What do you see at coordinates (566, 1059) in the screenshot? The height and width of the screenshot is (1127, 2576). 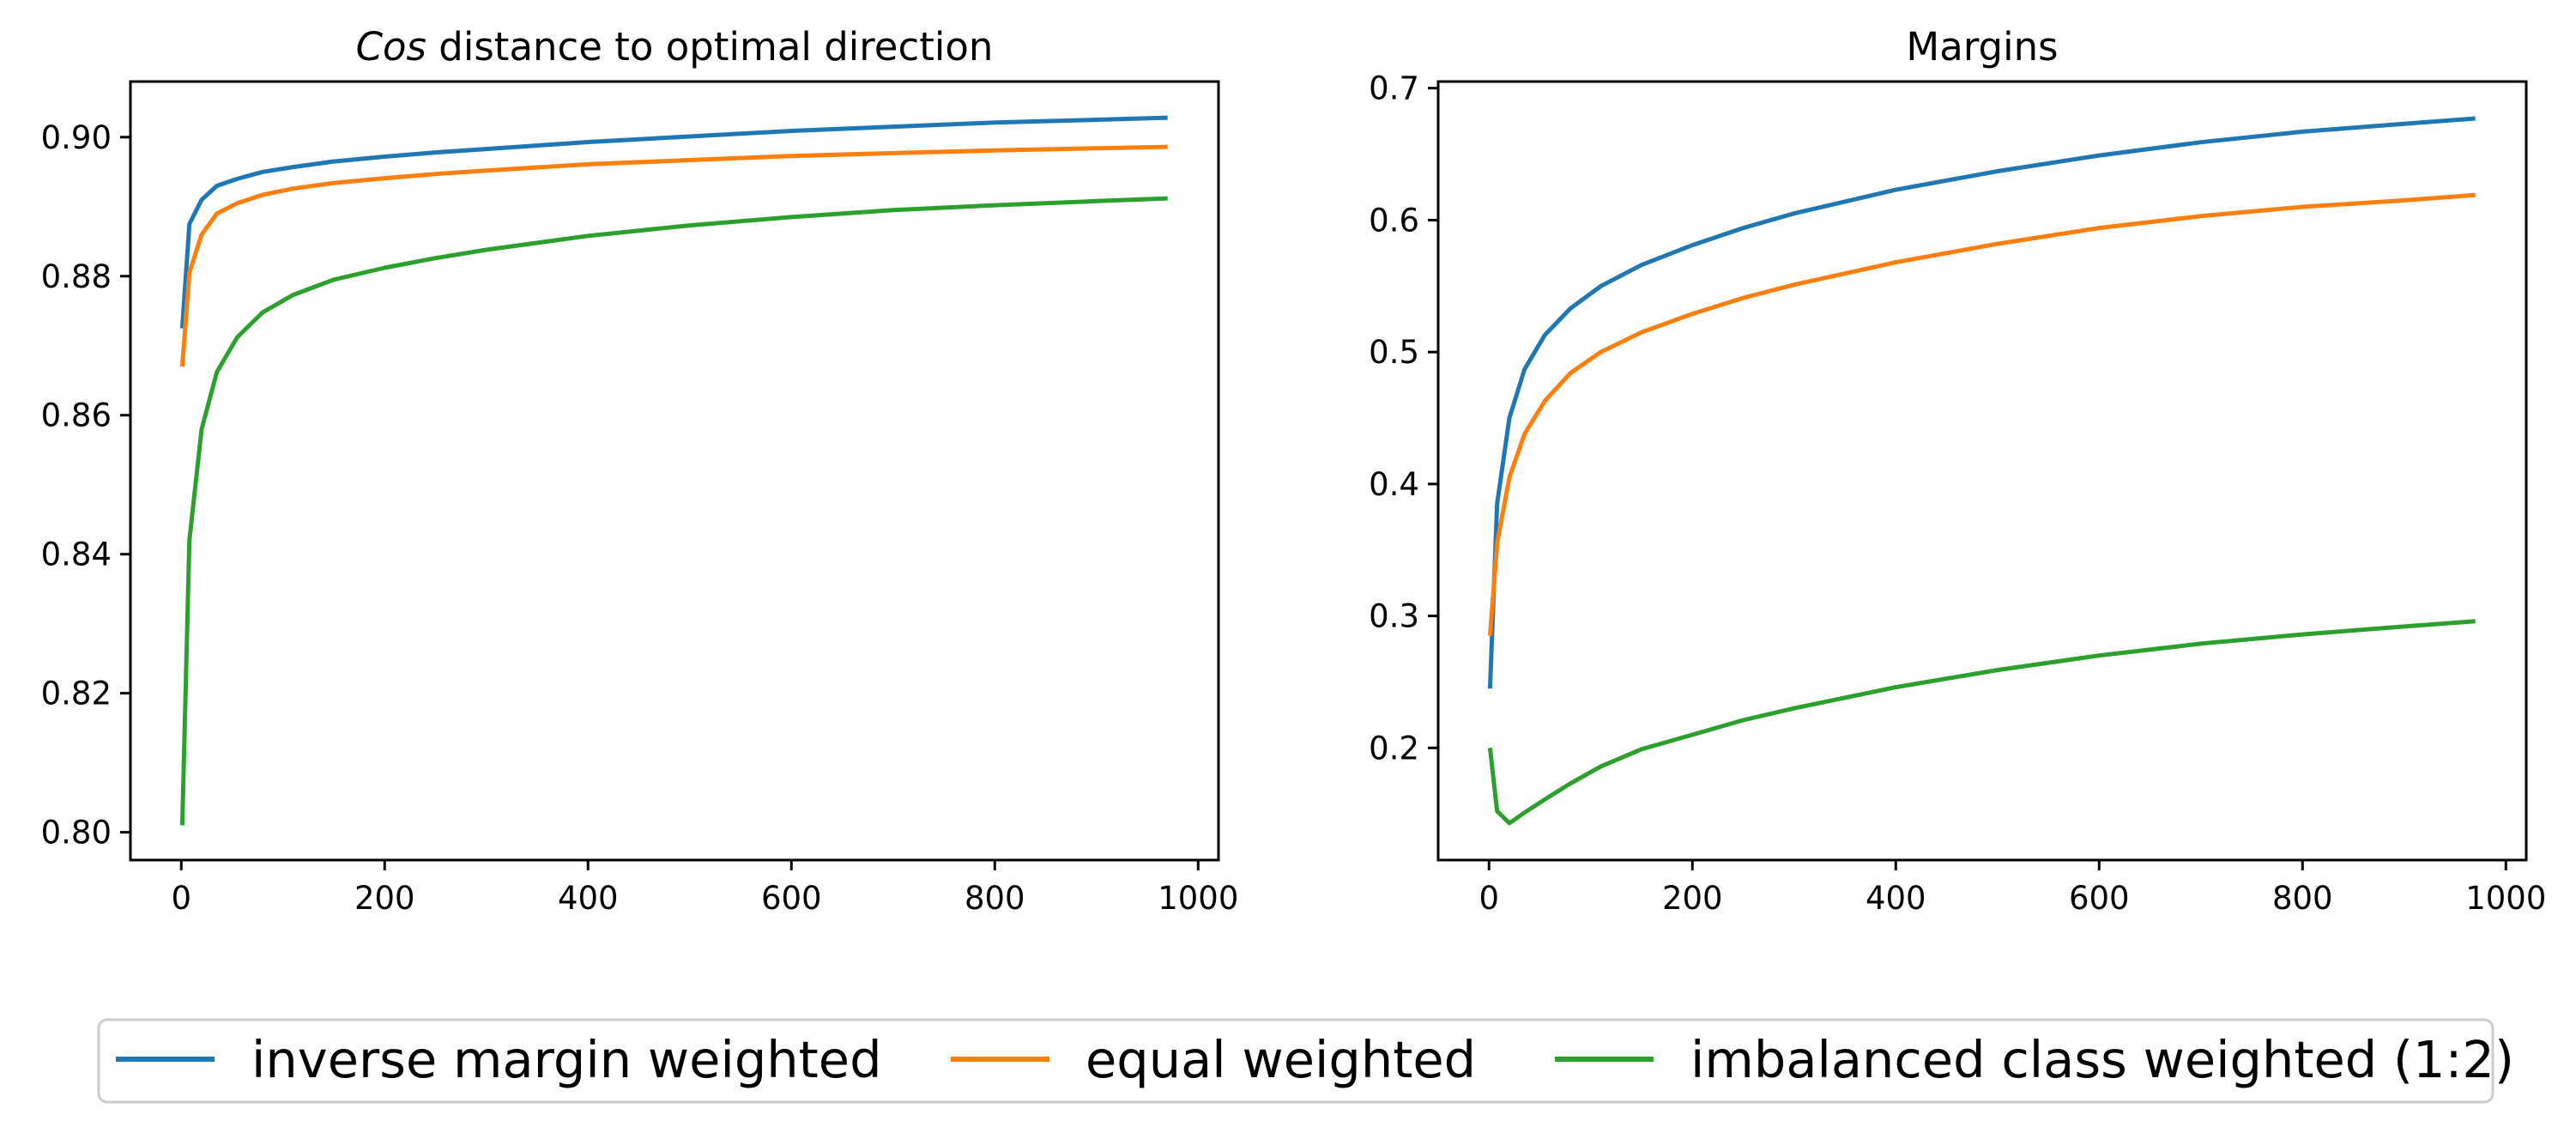 I see `legend-label-inverse-margin-weighted: inverse margin weighted` at bounding box center [566, 1059].